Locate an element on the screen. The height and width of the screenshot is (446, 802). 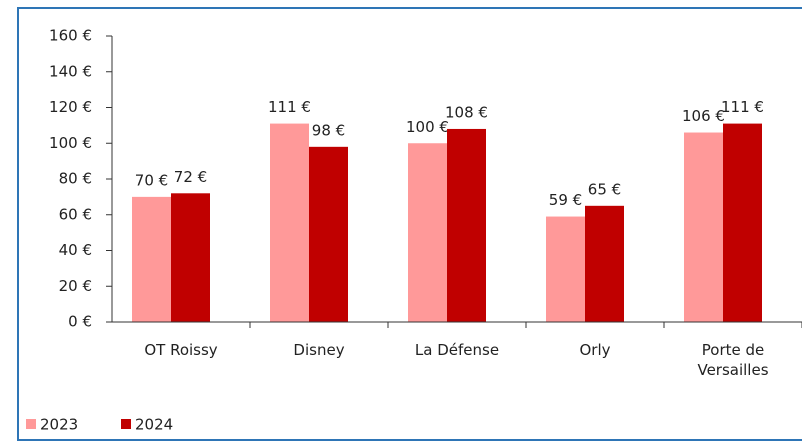
x-tick-label: OT Roissy is located at coordinates (181, 350).